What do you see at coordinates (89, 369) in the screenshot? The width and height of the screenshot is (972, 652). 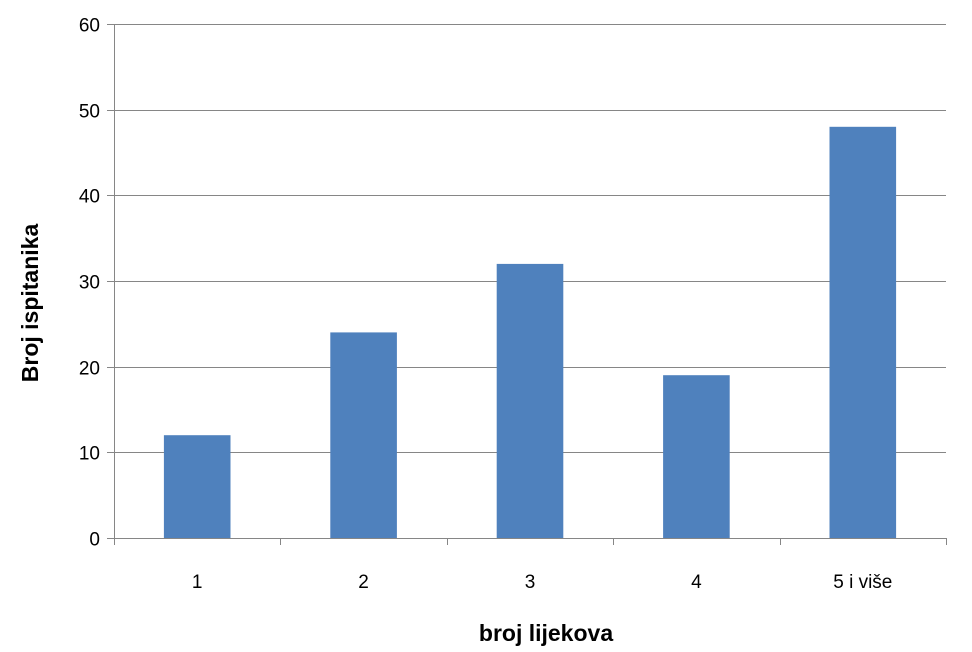 I see `y-tick-label: 20` at bounding box center [89, 369].